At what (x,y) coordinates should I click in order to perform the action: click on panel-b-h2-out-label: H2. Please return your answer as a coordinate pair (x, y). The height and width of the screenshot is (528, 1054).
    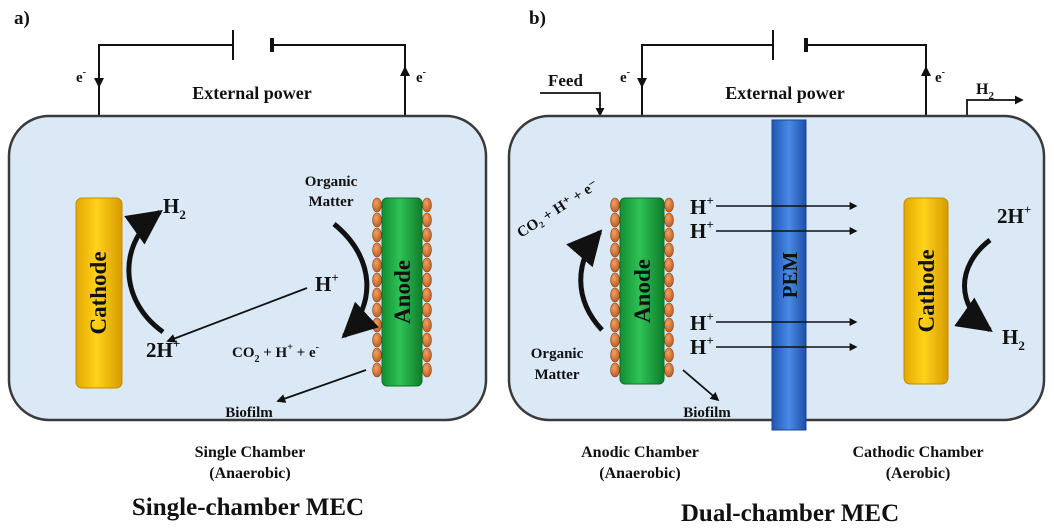
    Looking at the image, I should click on (985, 91).